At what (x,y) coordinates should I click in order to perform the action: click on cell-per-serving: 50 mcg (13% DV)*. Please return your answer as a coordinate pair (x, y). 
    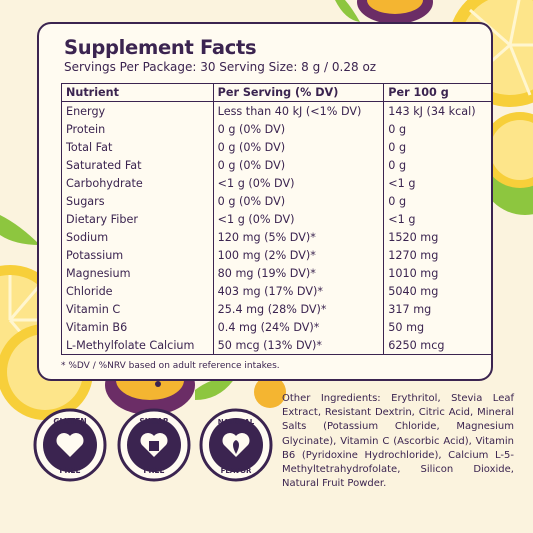
    Looking at the image, I should click on (298, 345).